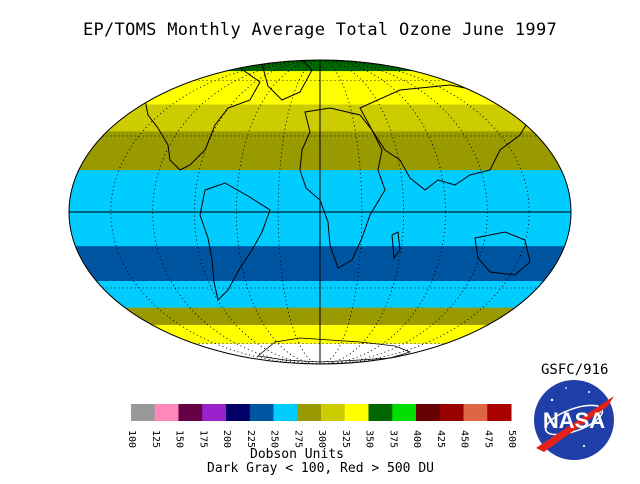 Image resolution: width=640 pixels, height=484 pixels. I want to click on legend-tick-label: 475, so click(488, 439).